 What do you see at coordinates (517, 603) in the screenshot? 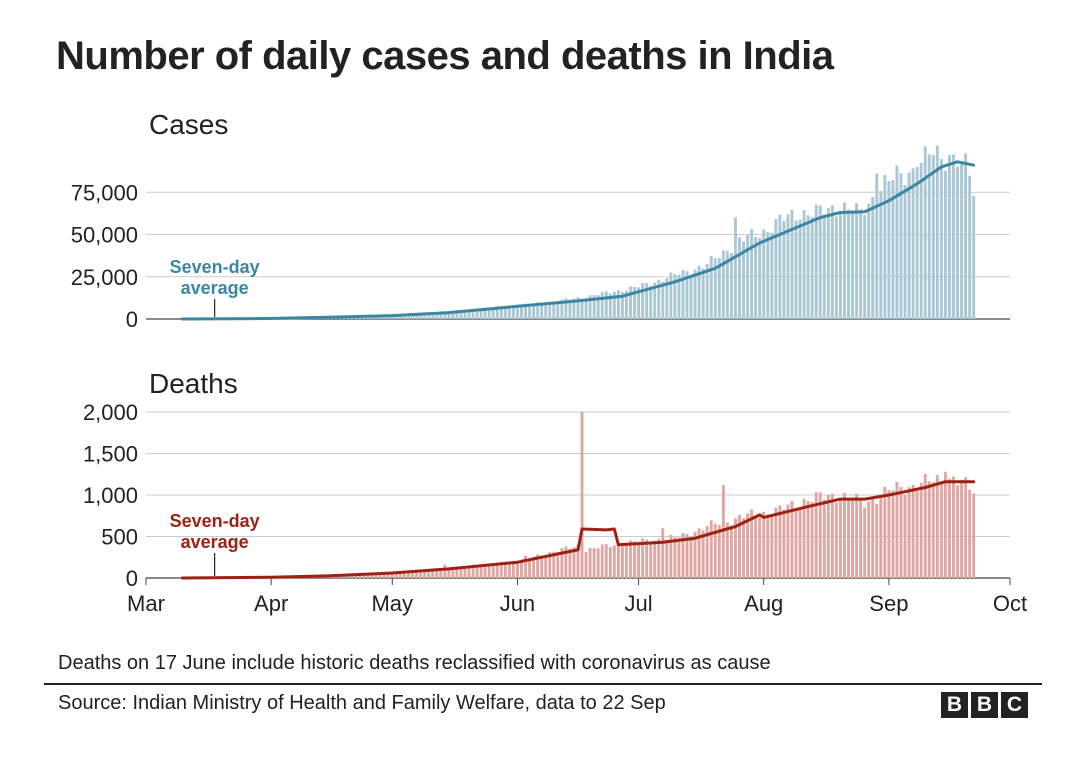
I see `x-tick-label: Jun` at bounding box center [517, 603].